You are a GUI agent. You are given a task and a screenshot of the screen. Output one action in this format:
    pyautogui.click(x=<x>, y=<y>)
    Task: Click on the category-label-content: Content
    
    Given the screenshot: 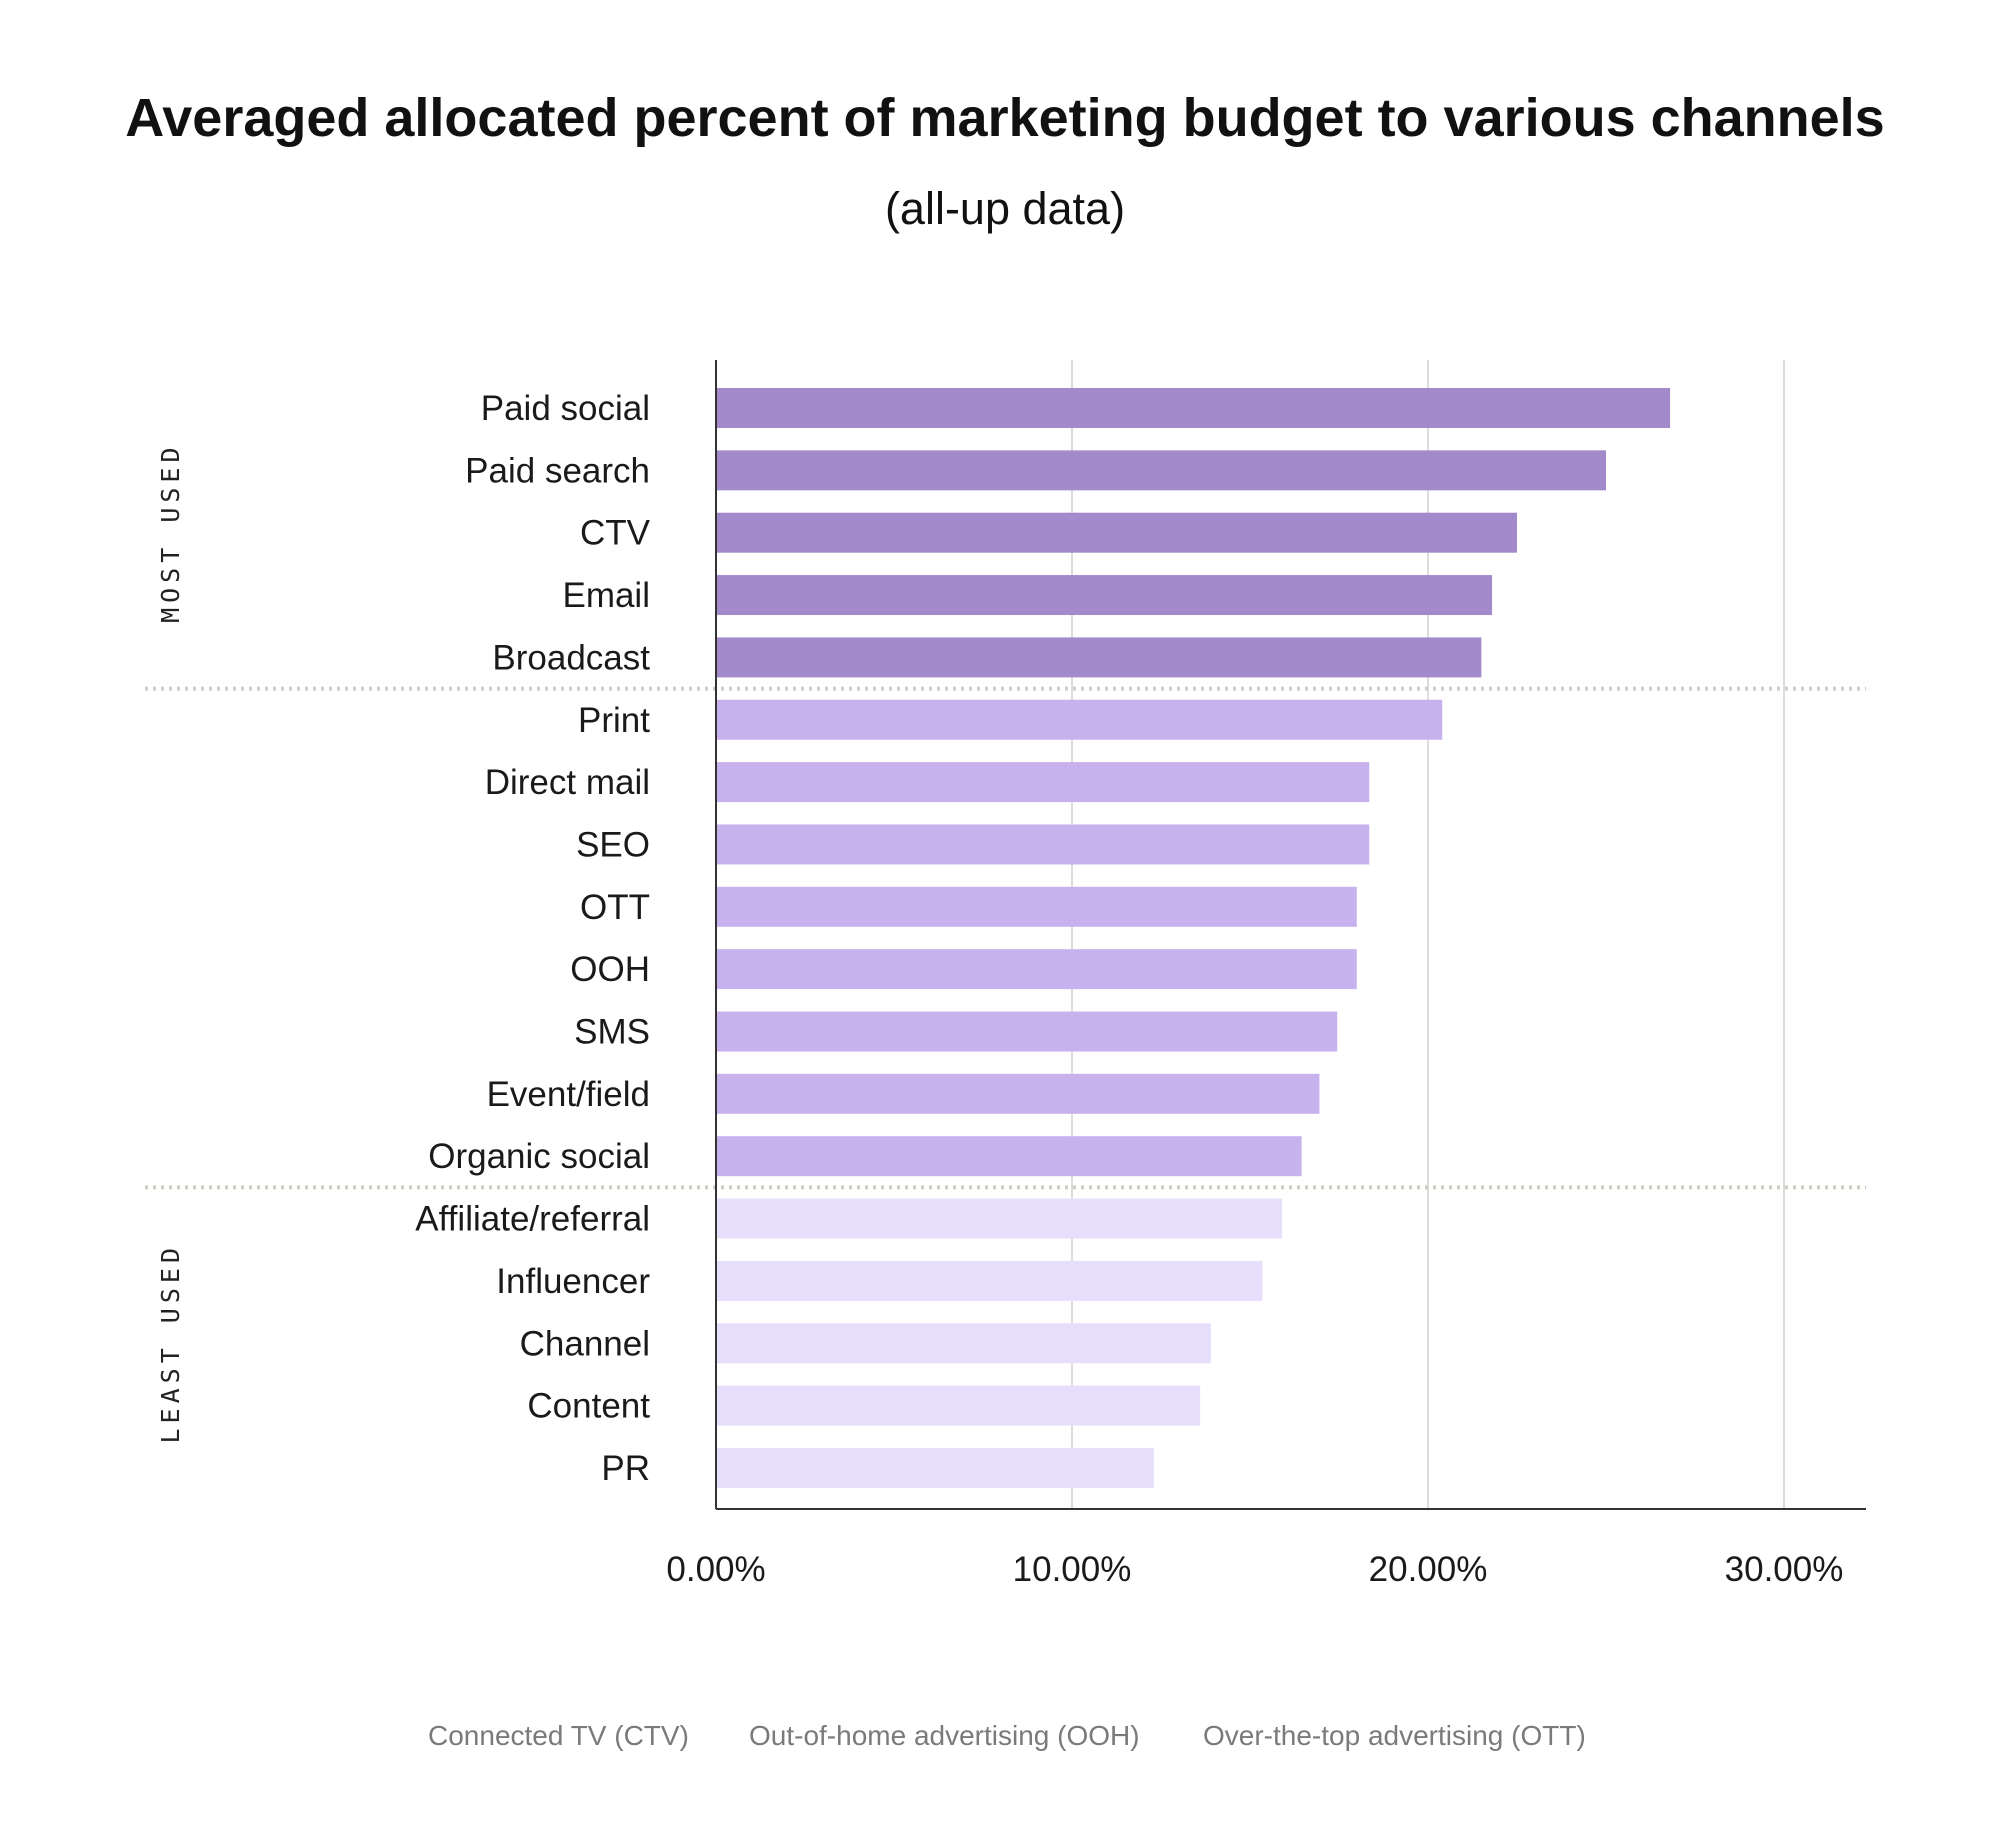 What is the action you would take?
    pyautogui.click(x=588, y=1406)
    